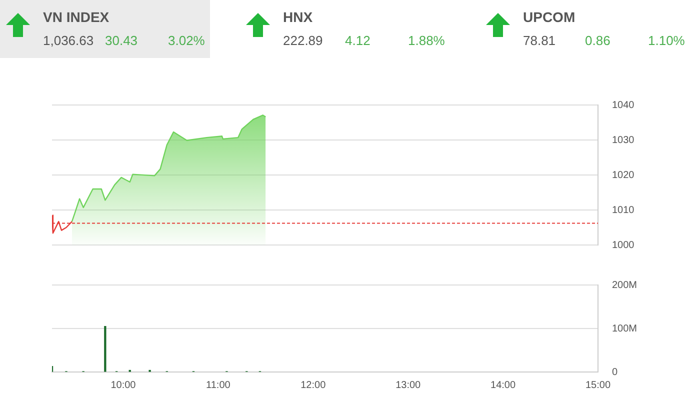 This screenshot has width=686, height=394. I want to click on y-tick-label: 1020, so click(623, 175).